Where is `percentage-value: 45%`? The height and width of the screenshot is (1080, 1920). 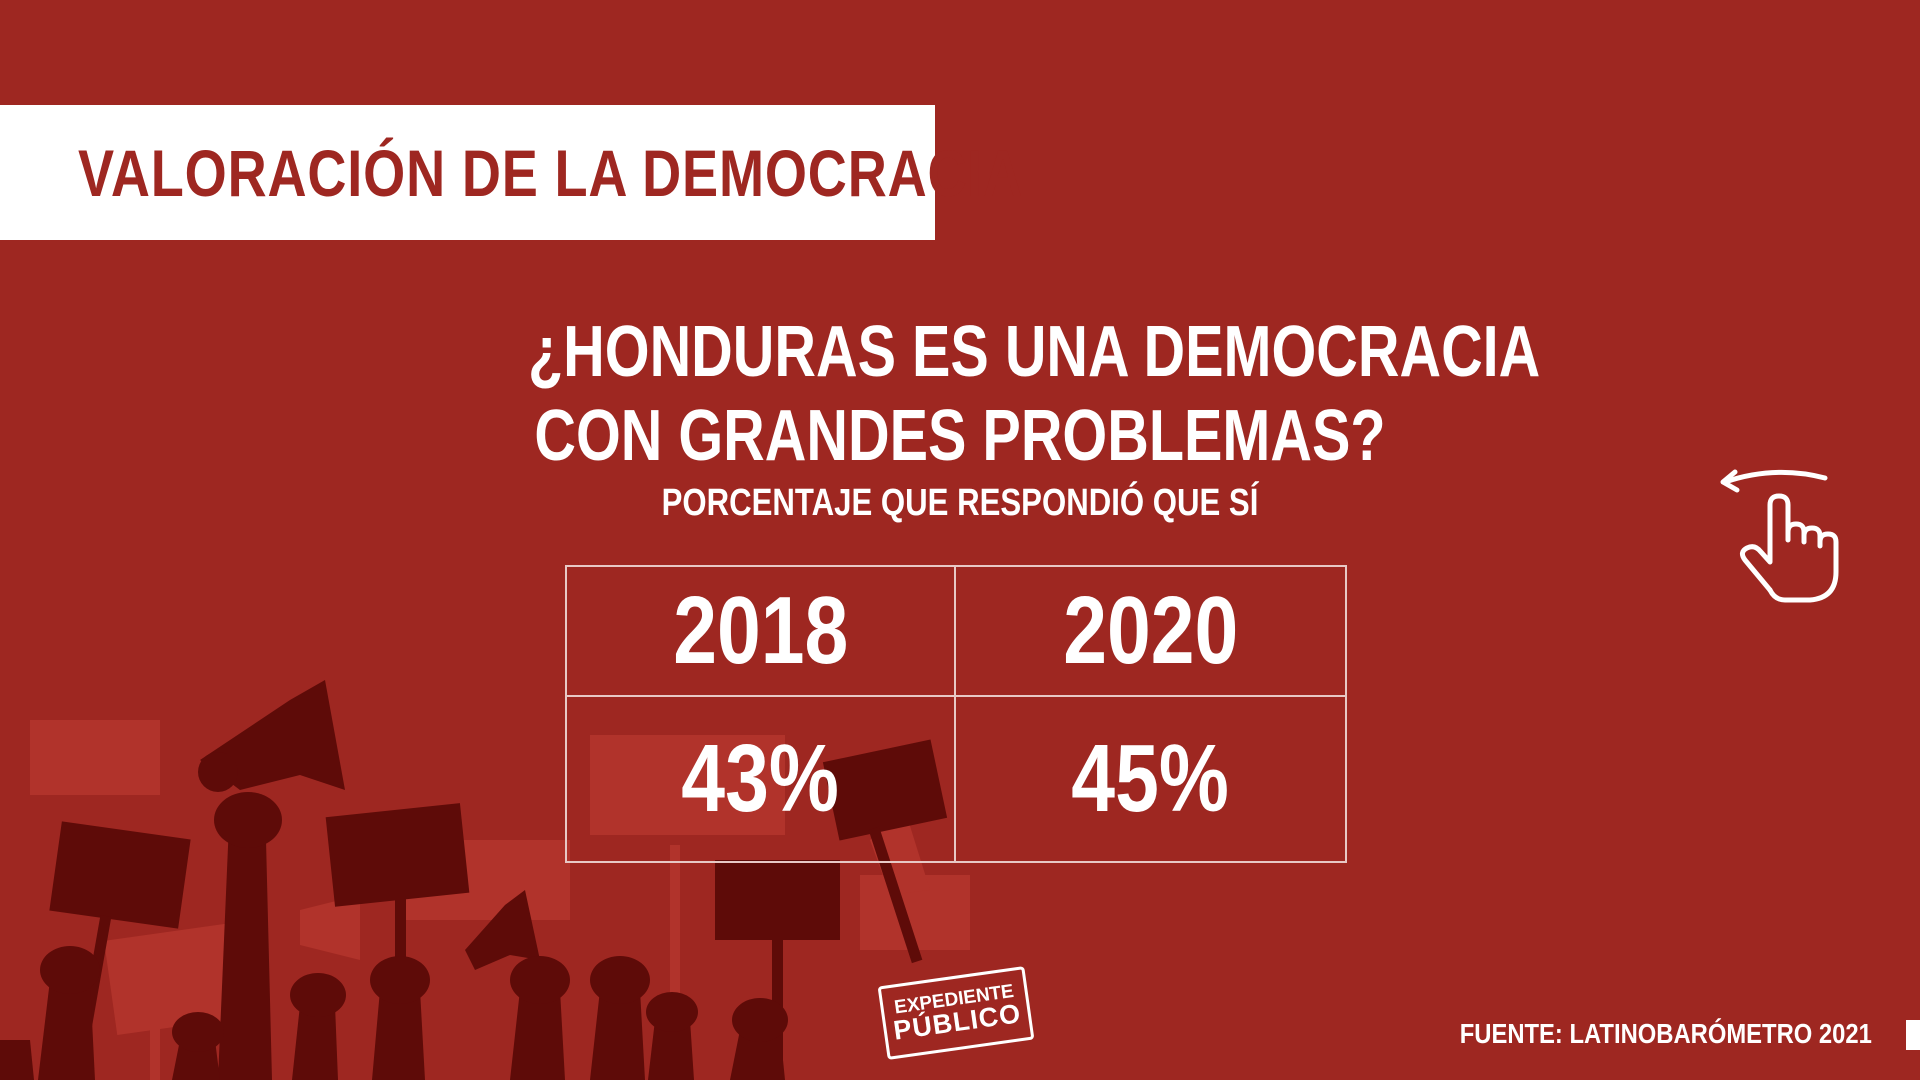 percentage-value: 45% is located at coordinates (1150, 778).